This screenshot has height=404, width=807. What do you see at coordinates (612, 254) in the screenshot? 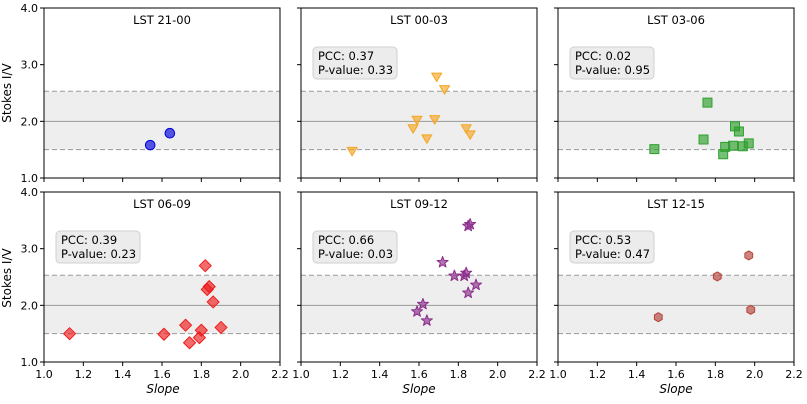
I see `stats-pvalue: P-value: 0.47` at bounding box center [612, 254].